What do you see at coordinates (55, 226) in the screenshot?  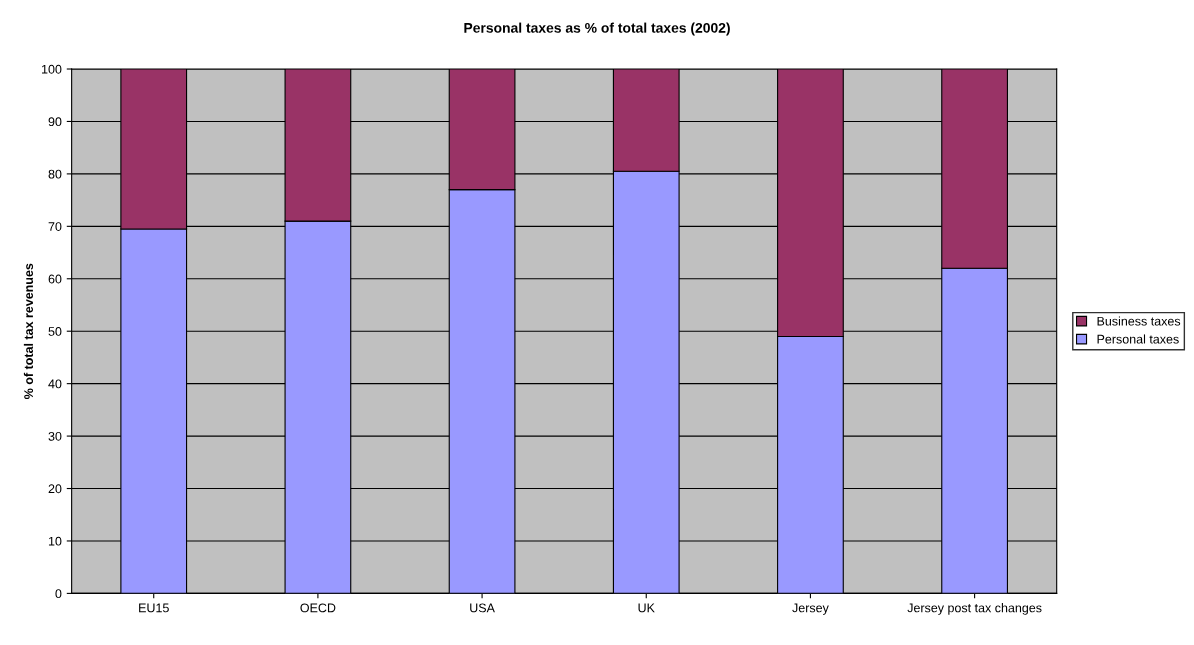 I see `y-tick-label: 70` at bounding box center [55, 226].